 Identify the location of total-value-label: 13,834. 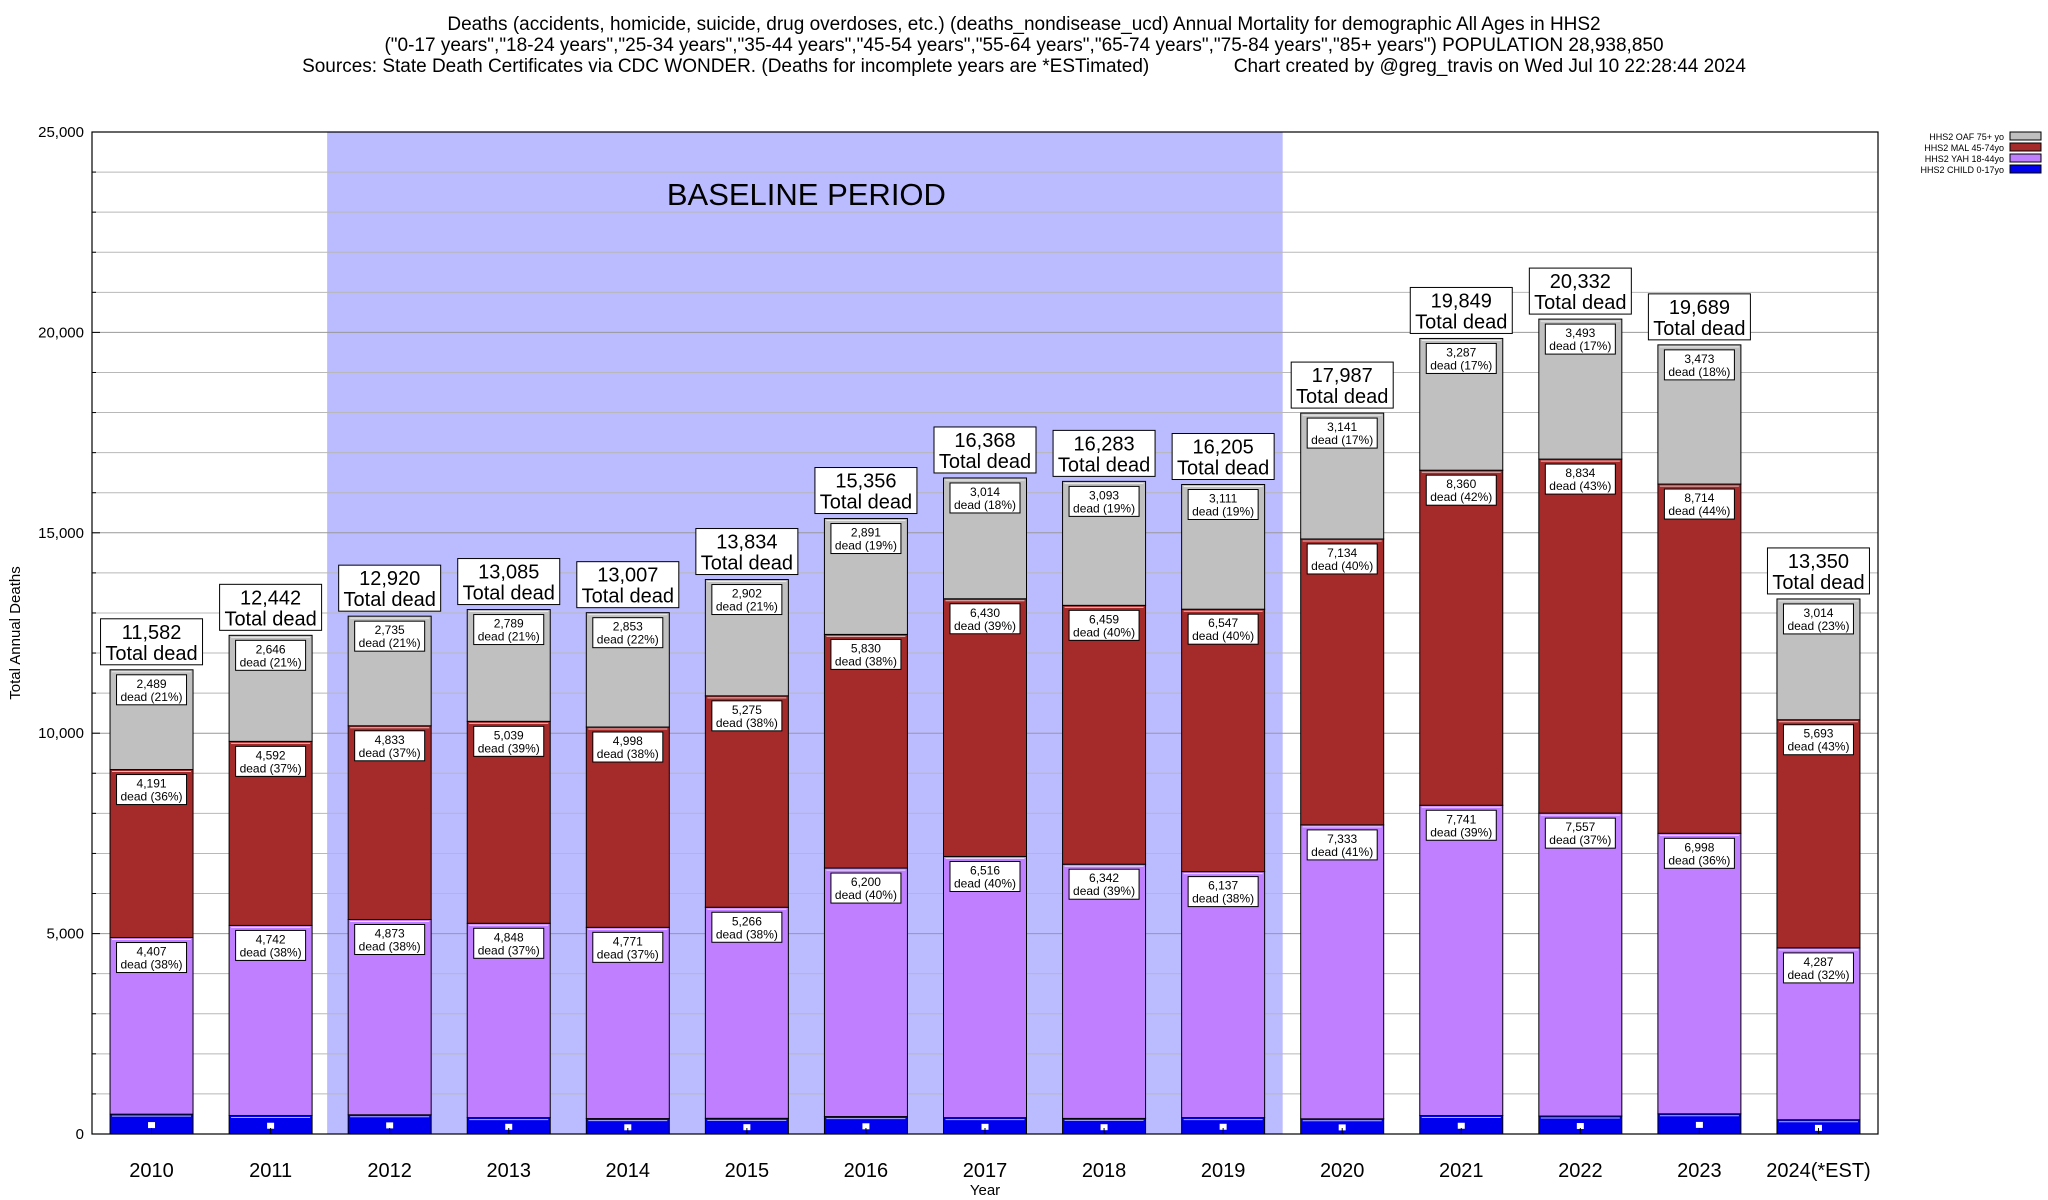
(746, 543).